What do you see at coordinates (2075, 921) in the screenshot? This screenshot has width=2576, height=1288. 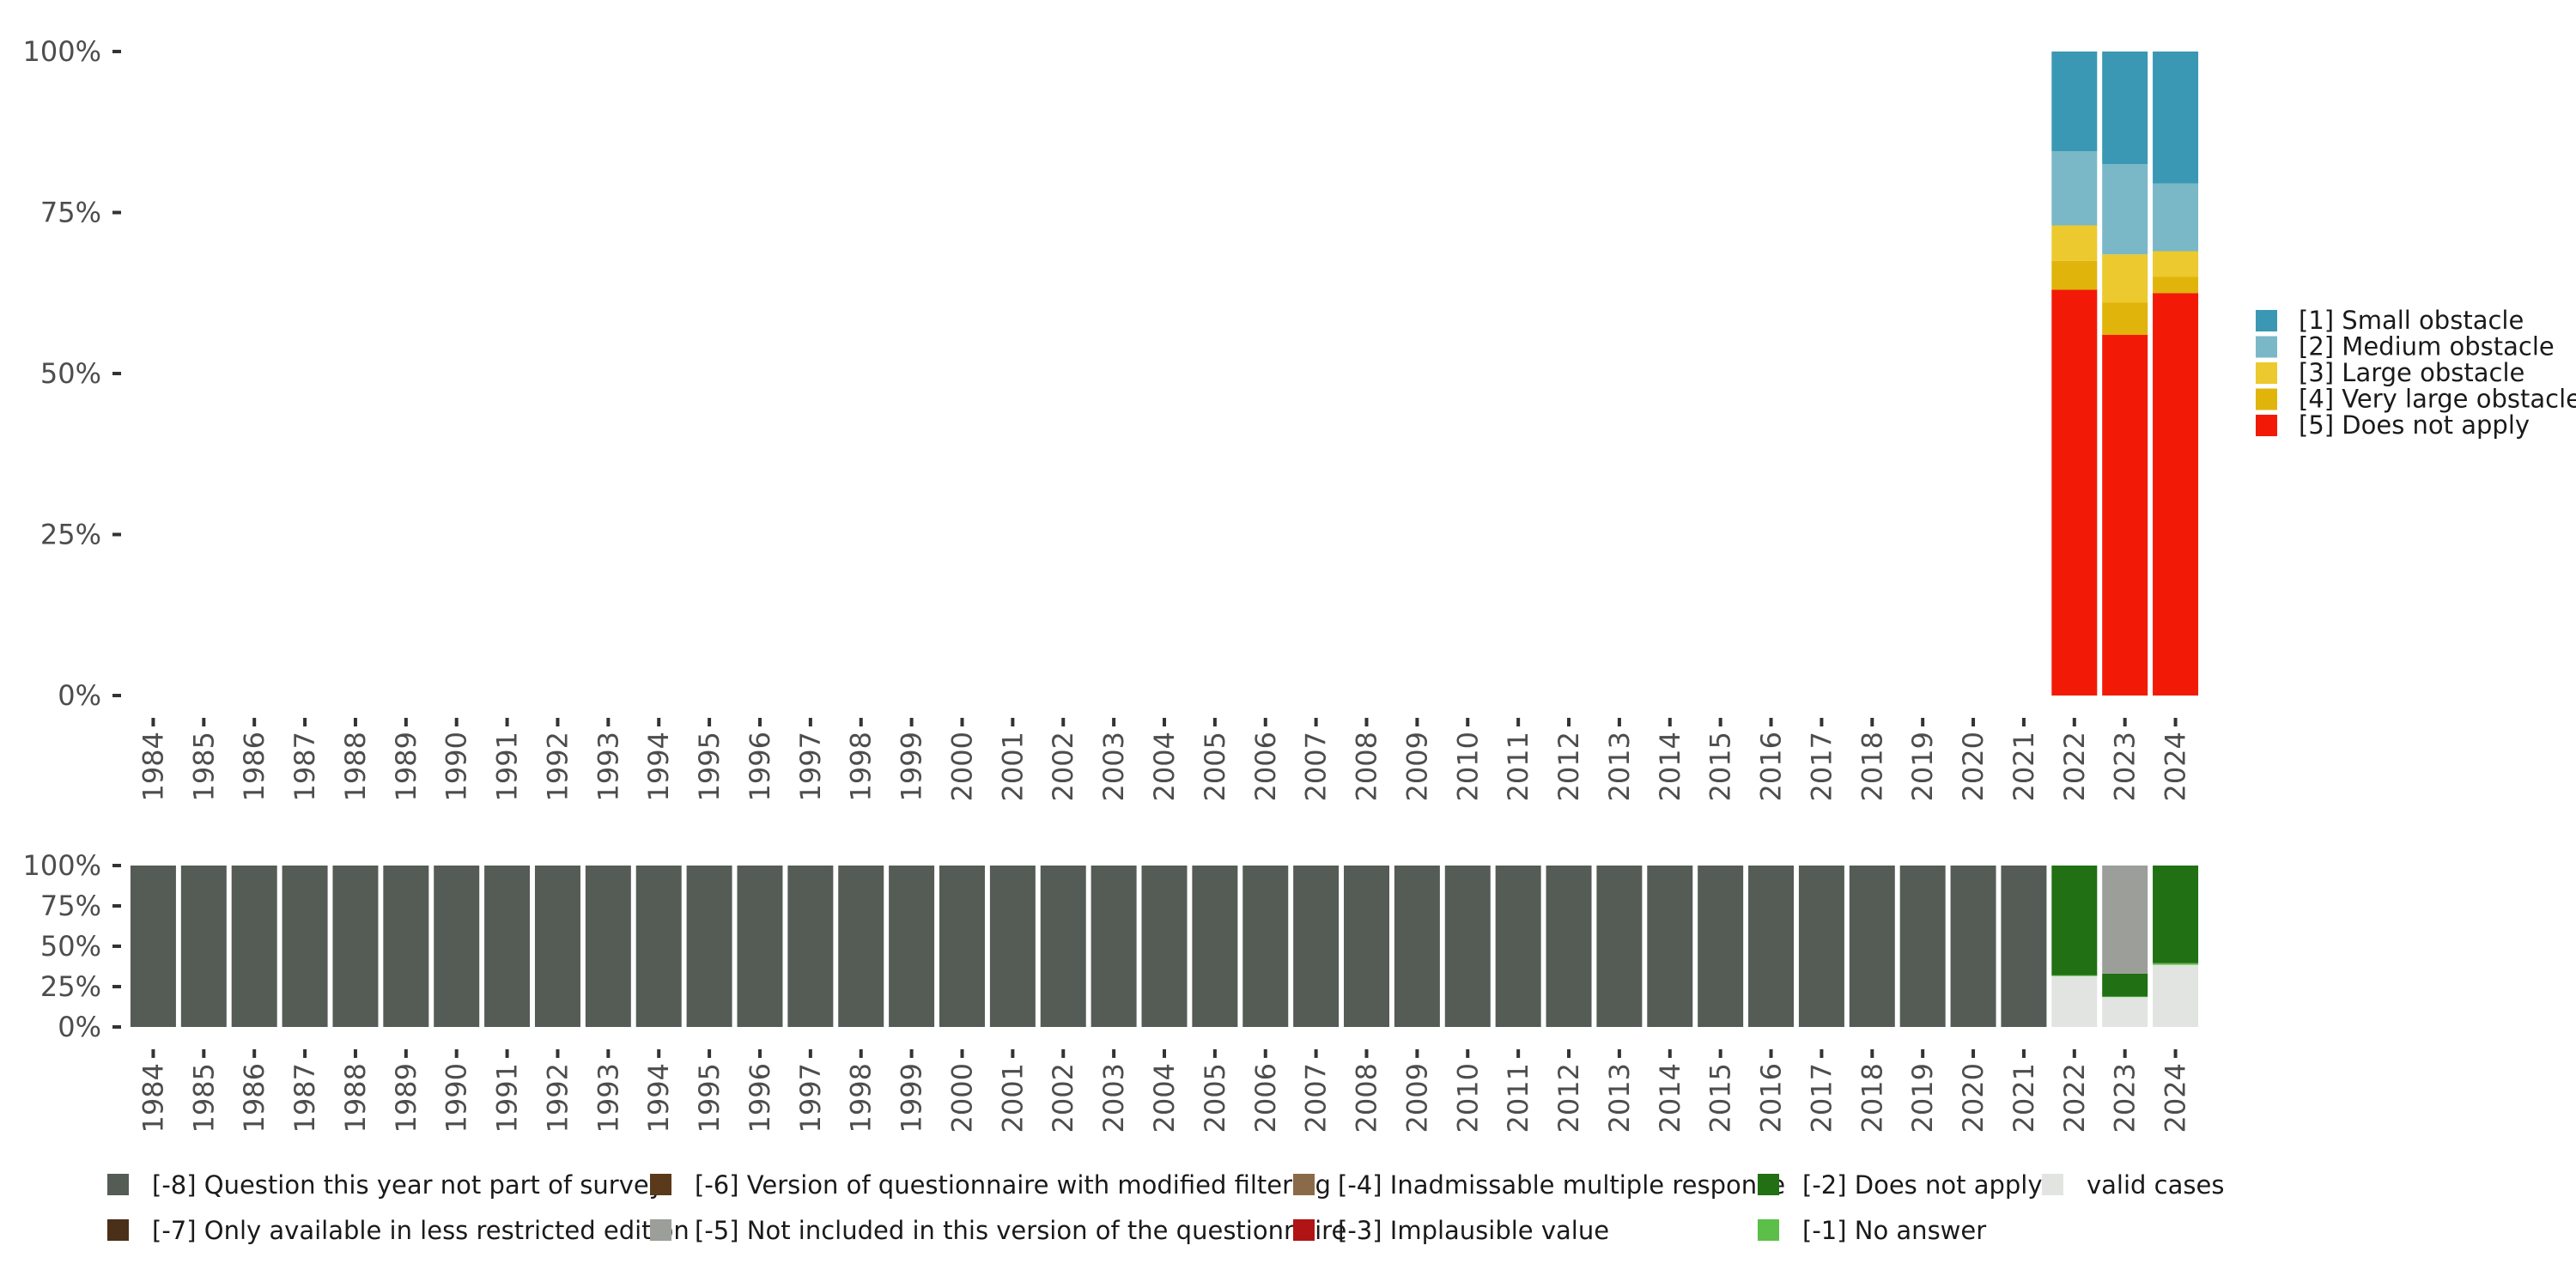 I see `bottom-bar-2022-2-does-not-apply` at bounding box center [2075, 921].